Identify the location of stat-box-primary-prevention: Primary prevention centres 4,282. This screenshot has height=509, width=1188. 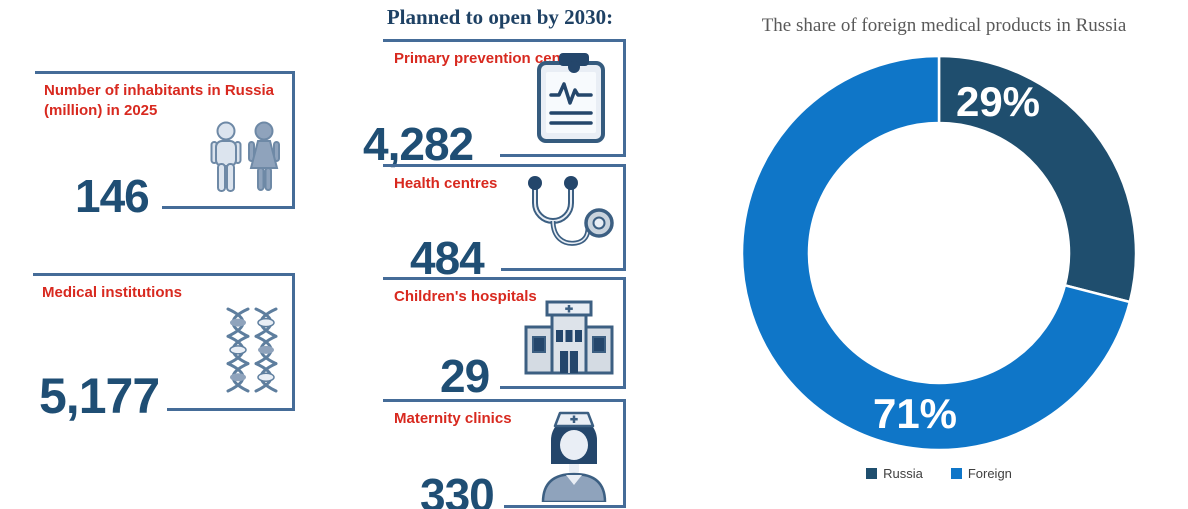
(494, 103).